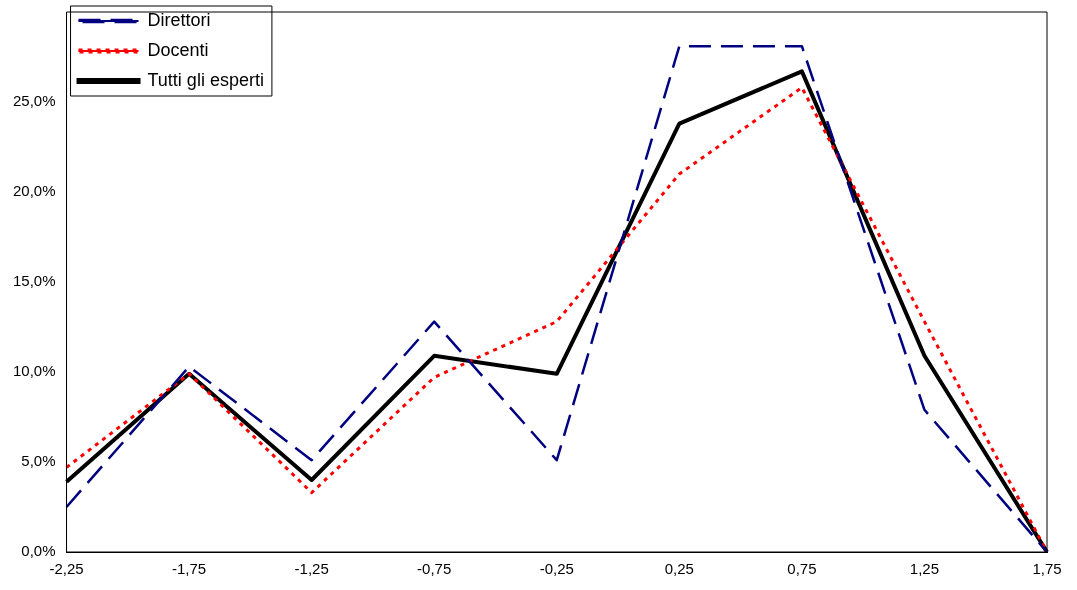 This screenshot has width=1077, height=590. What do you see at coordinates (434, 569) in the screenshot?
I see `x-tick-label: -0,75` at bounding box center [434, 569].